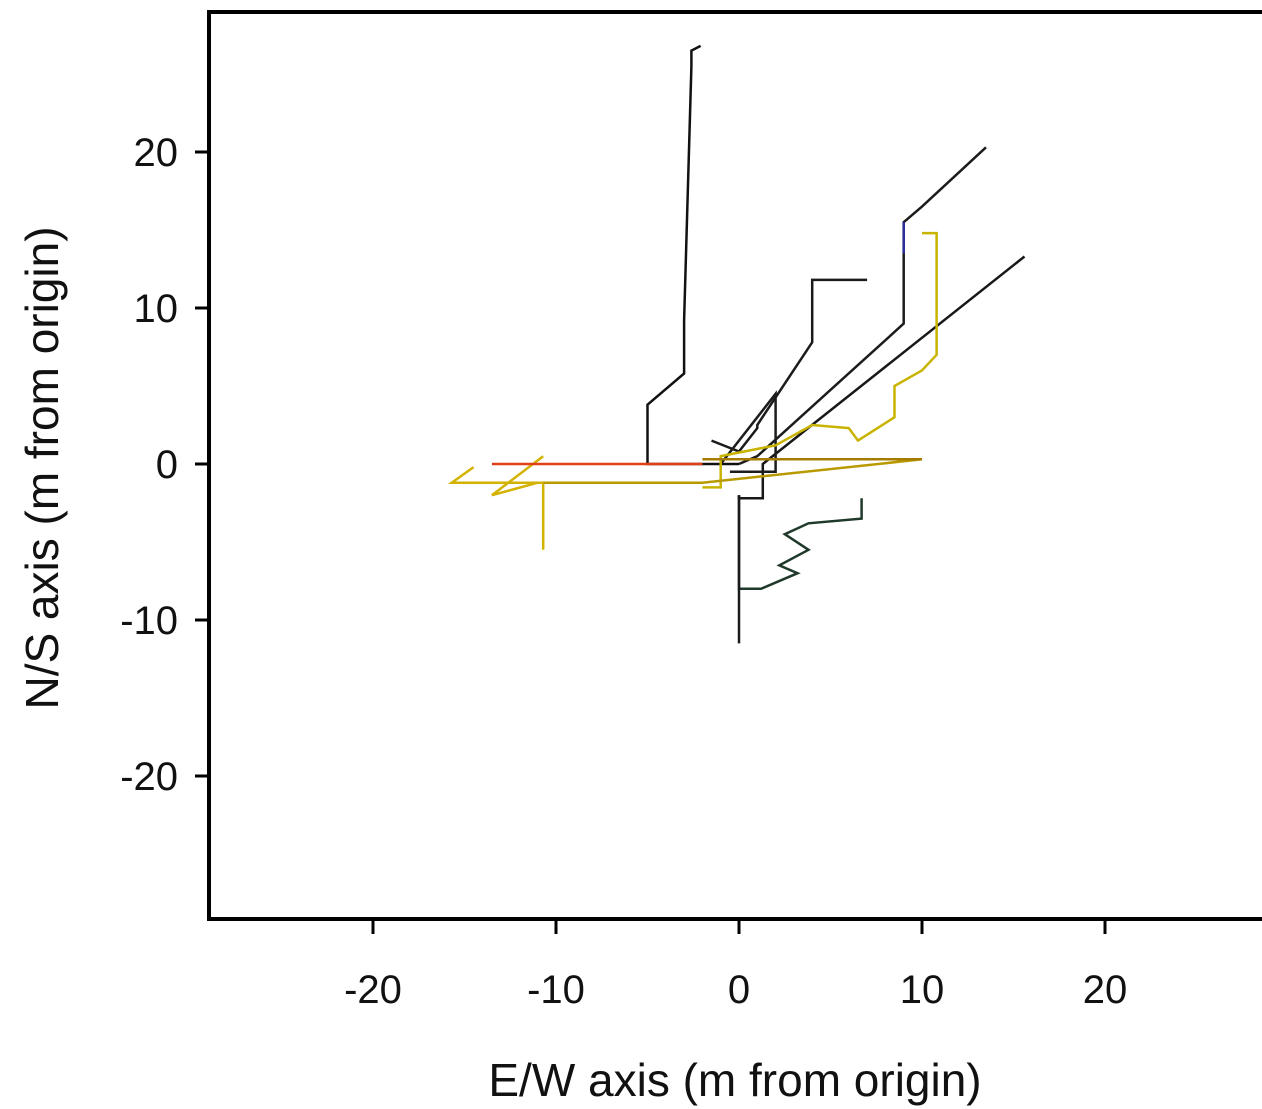 This screenshot has width=1262, height=1109. I want to click on x-tick-label: 20, so click(1105, 990).